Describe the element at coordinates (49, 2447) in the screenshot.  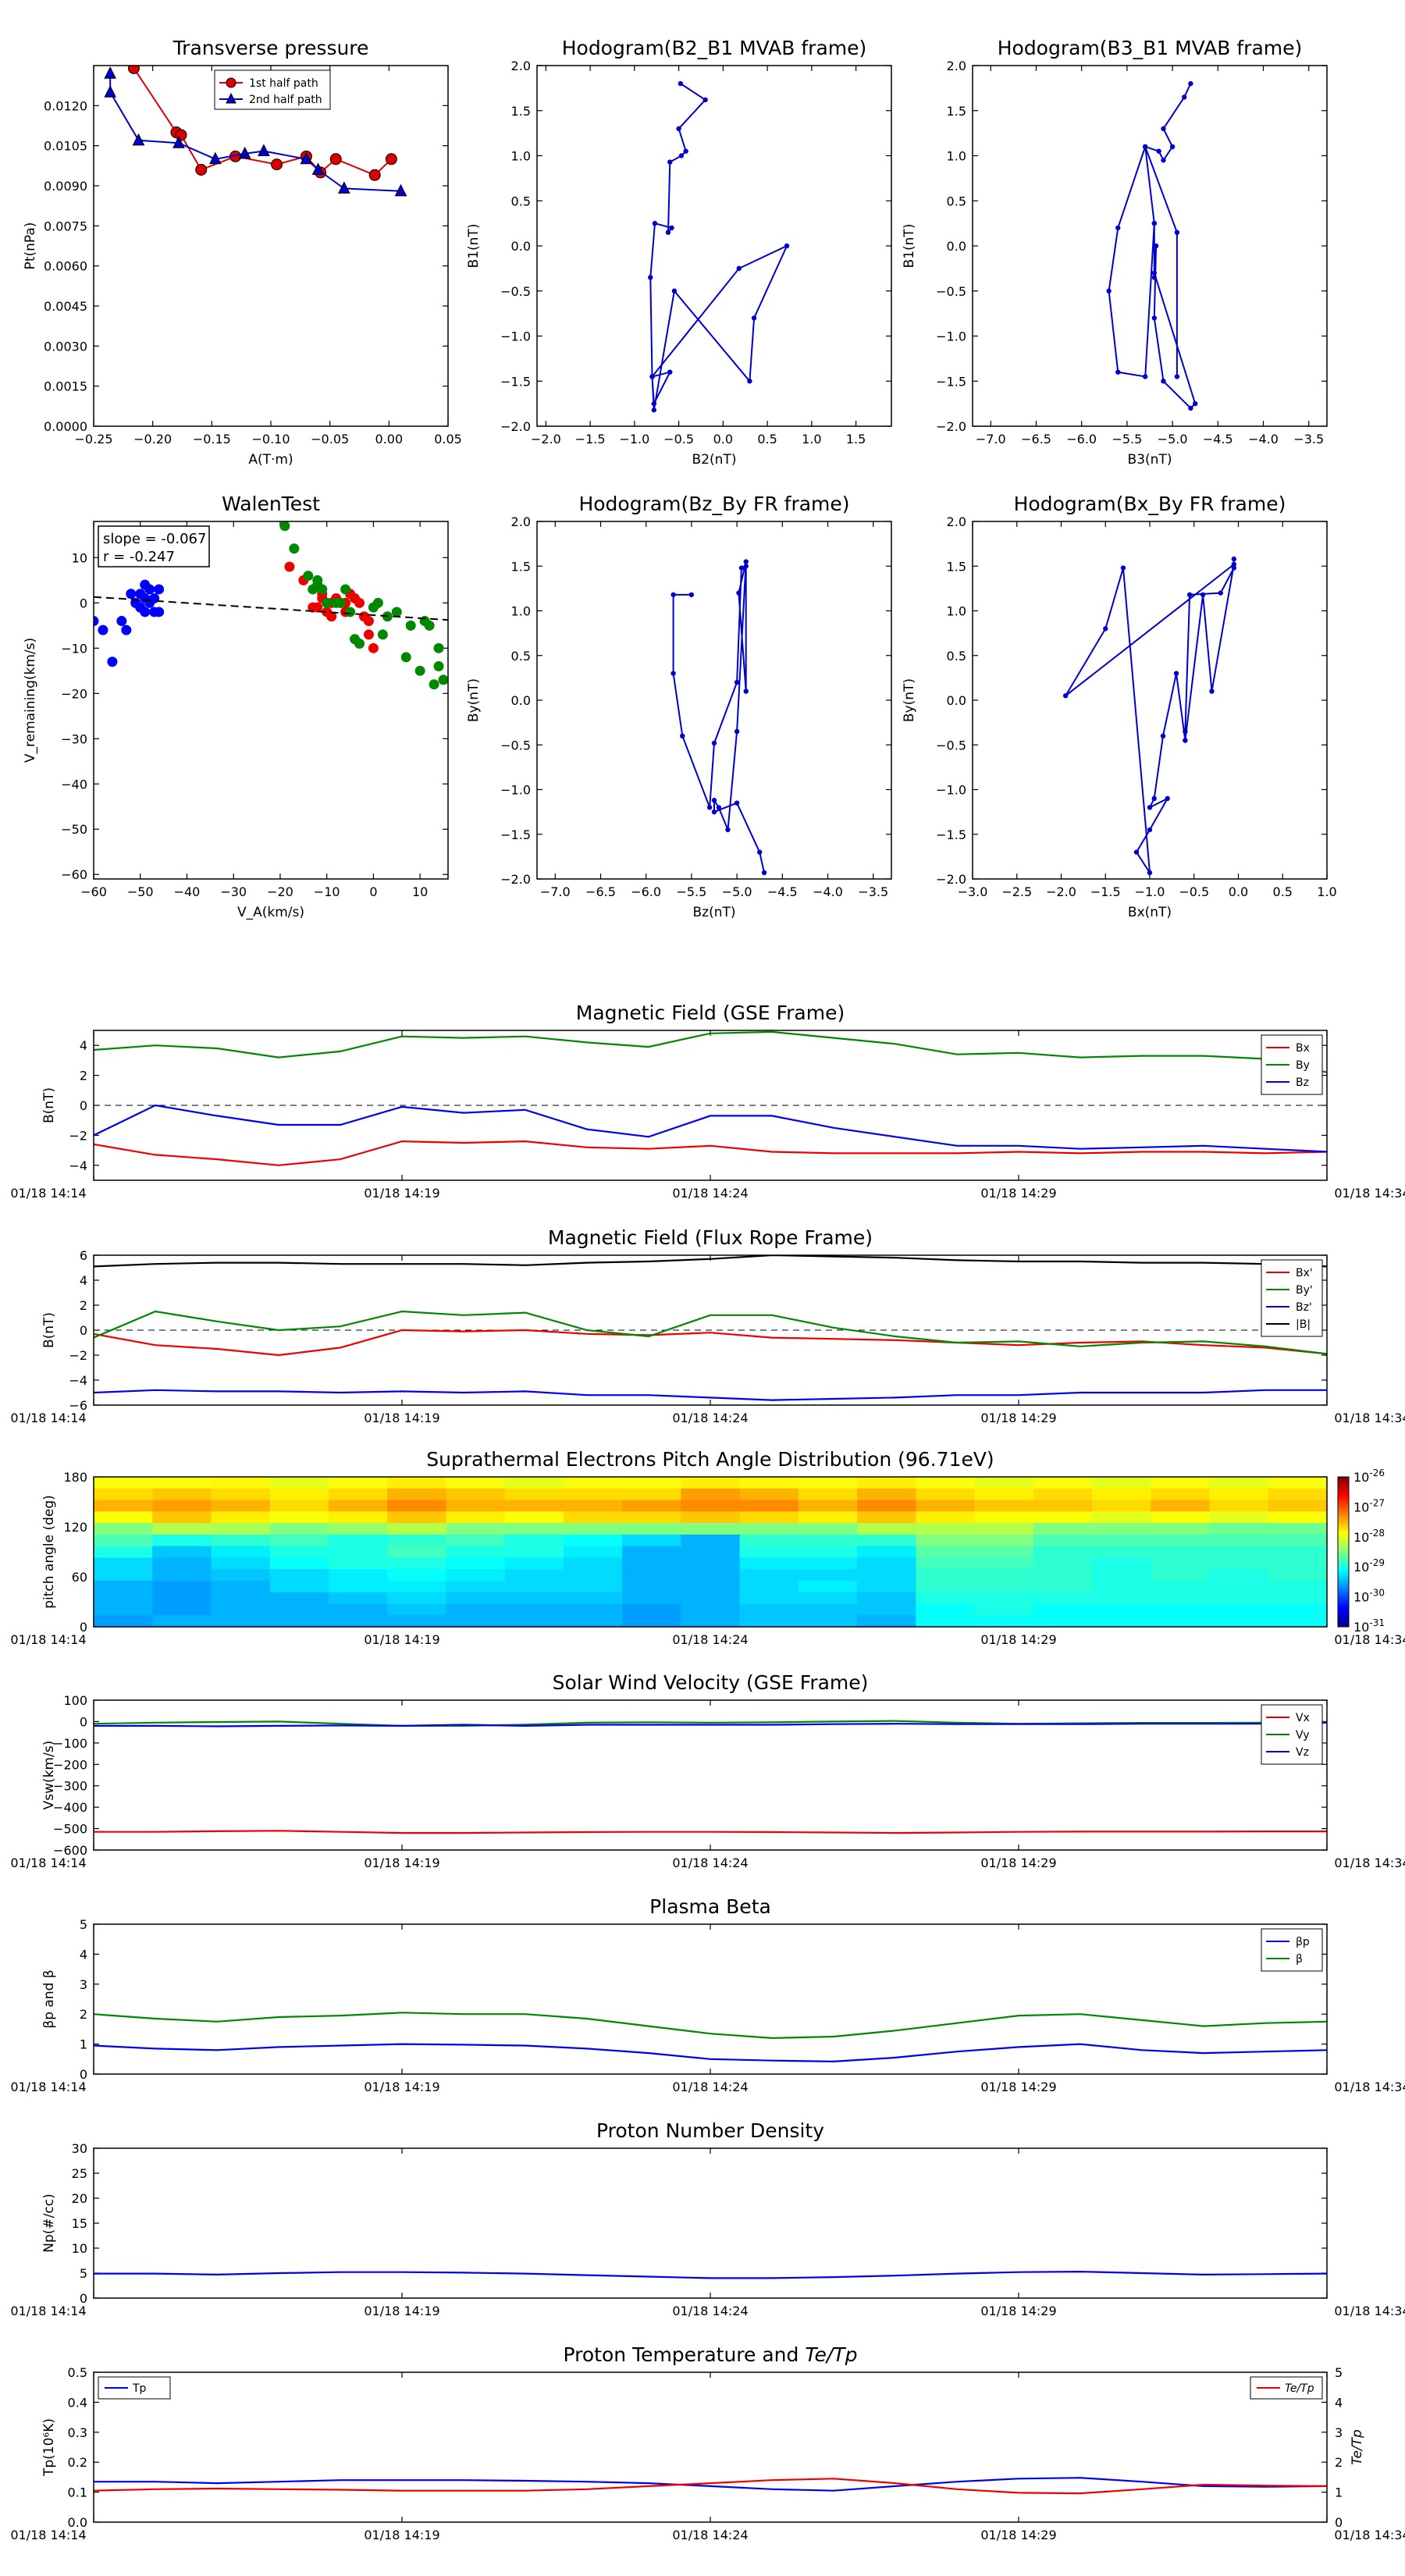
I see `y-axis-label: Tp(10⁶K)` at that location.